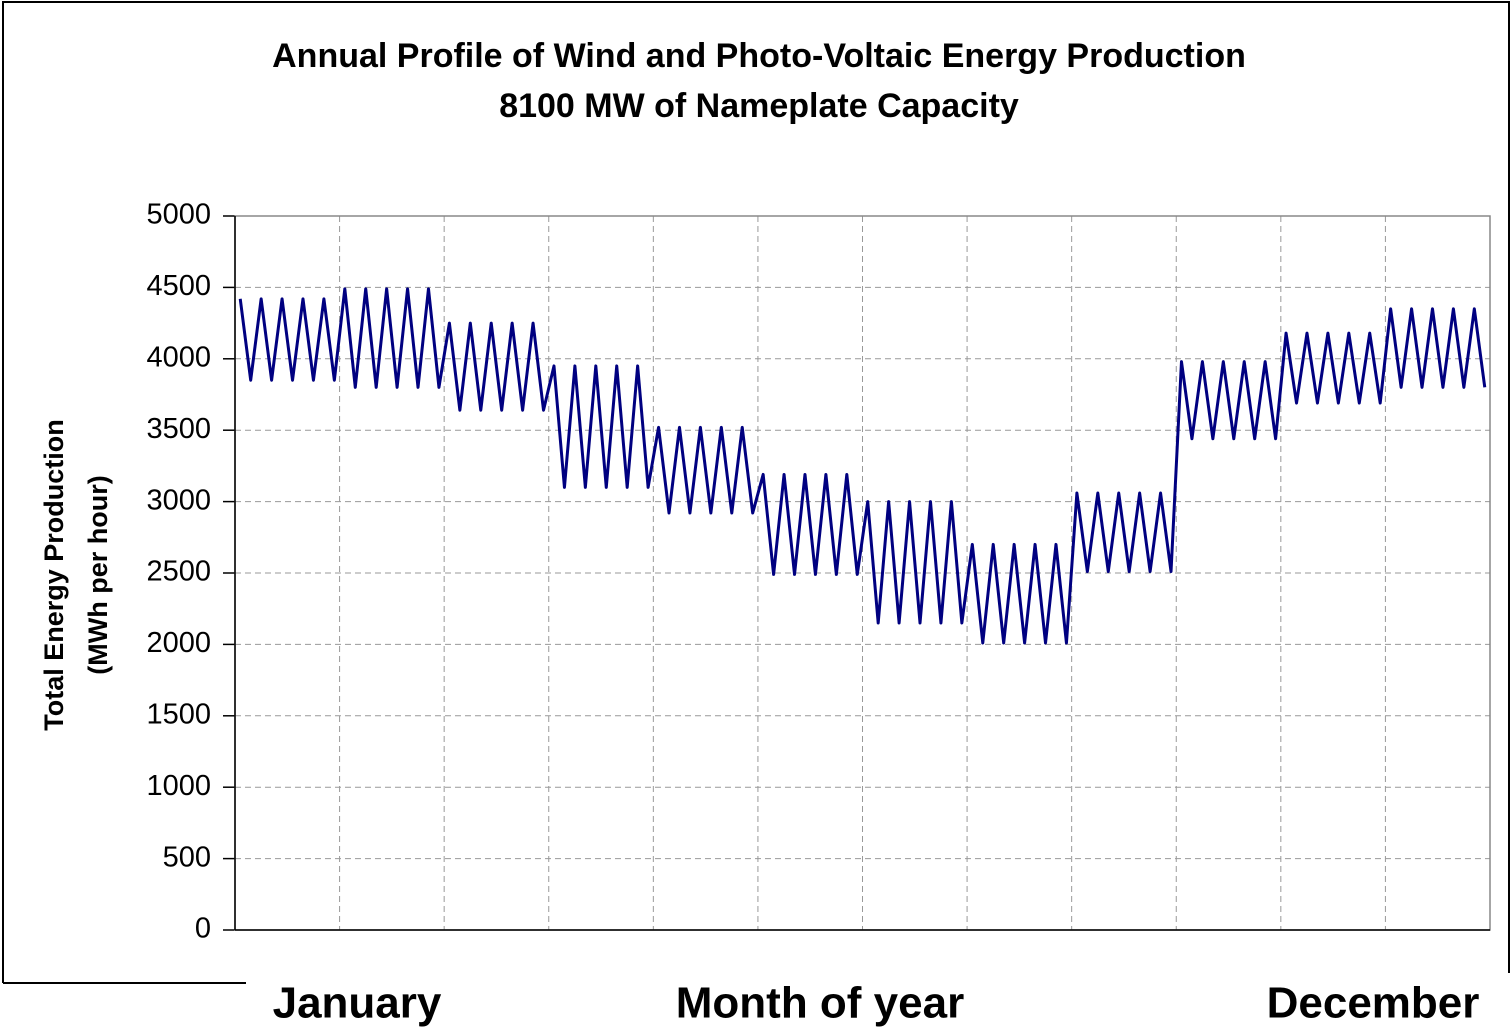  What do you see at coordinates (178, 643) in the screenshot?
I see `y-tick-label: 2000` at bounding box center [178, 643].